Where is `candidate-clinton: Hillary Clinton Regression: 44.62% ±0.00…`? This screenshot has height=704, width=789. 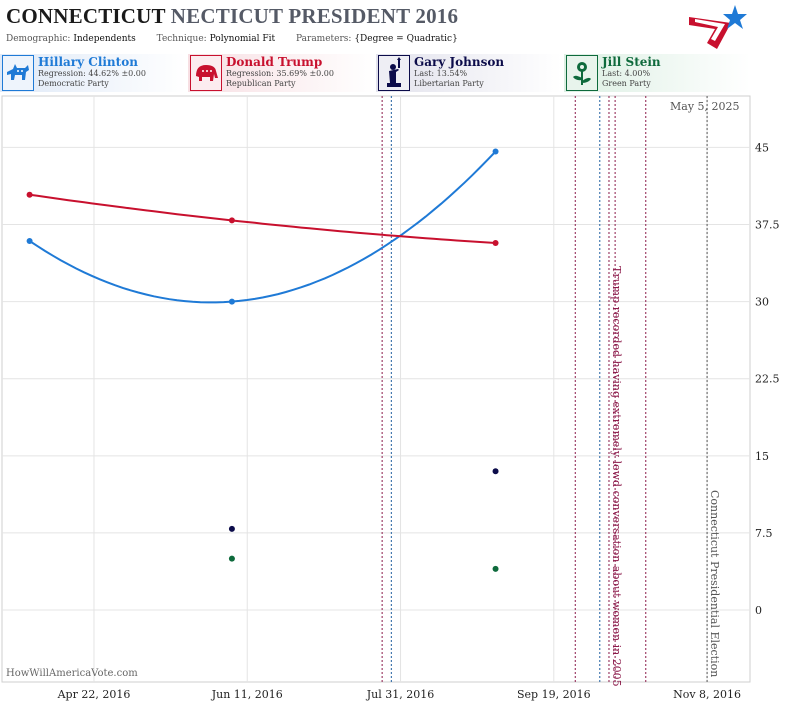 candidate-clinton: Hillary Clinton Regression: 44.62% ±0.00… is located at coordinates (93, 73).